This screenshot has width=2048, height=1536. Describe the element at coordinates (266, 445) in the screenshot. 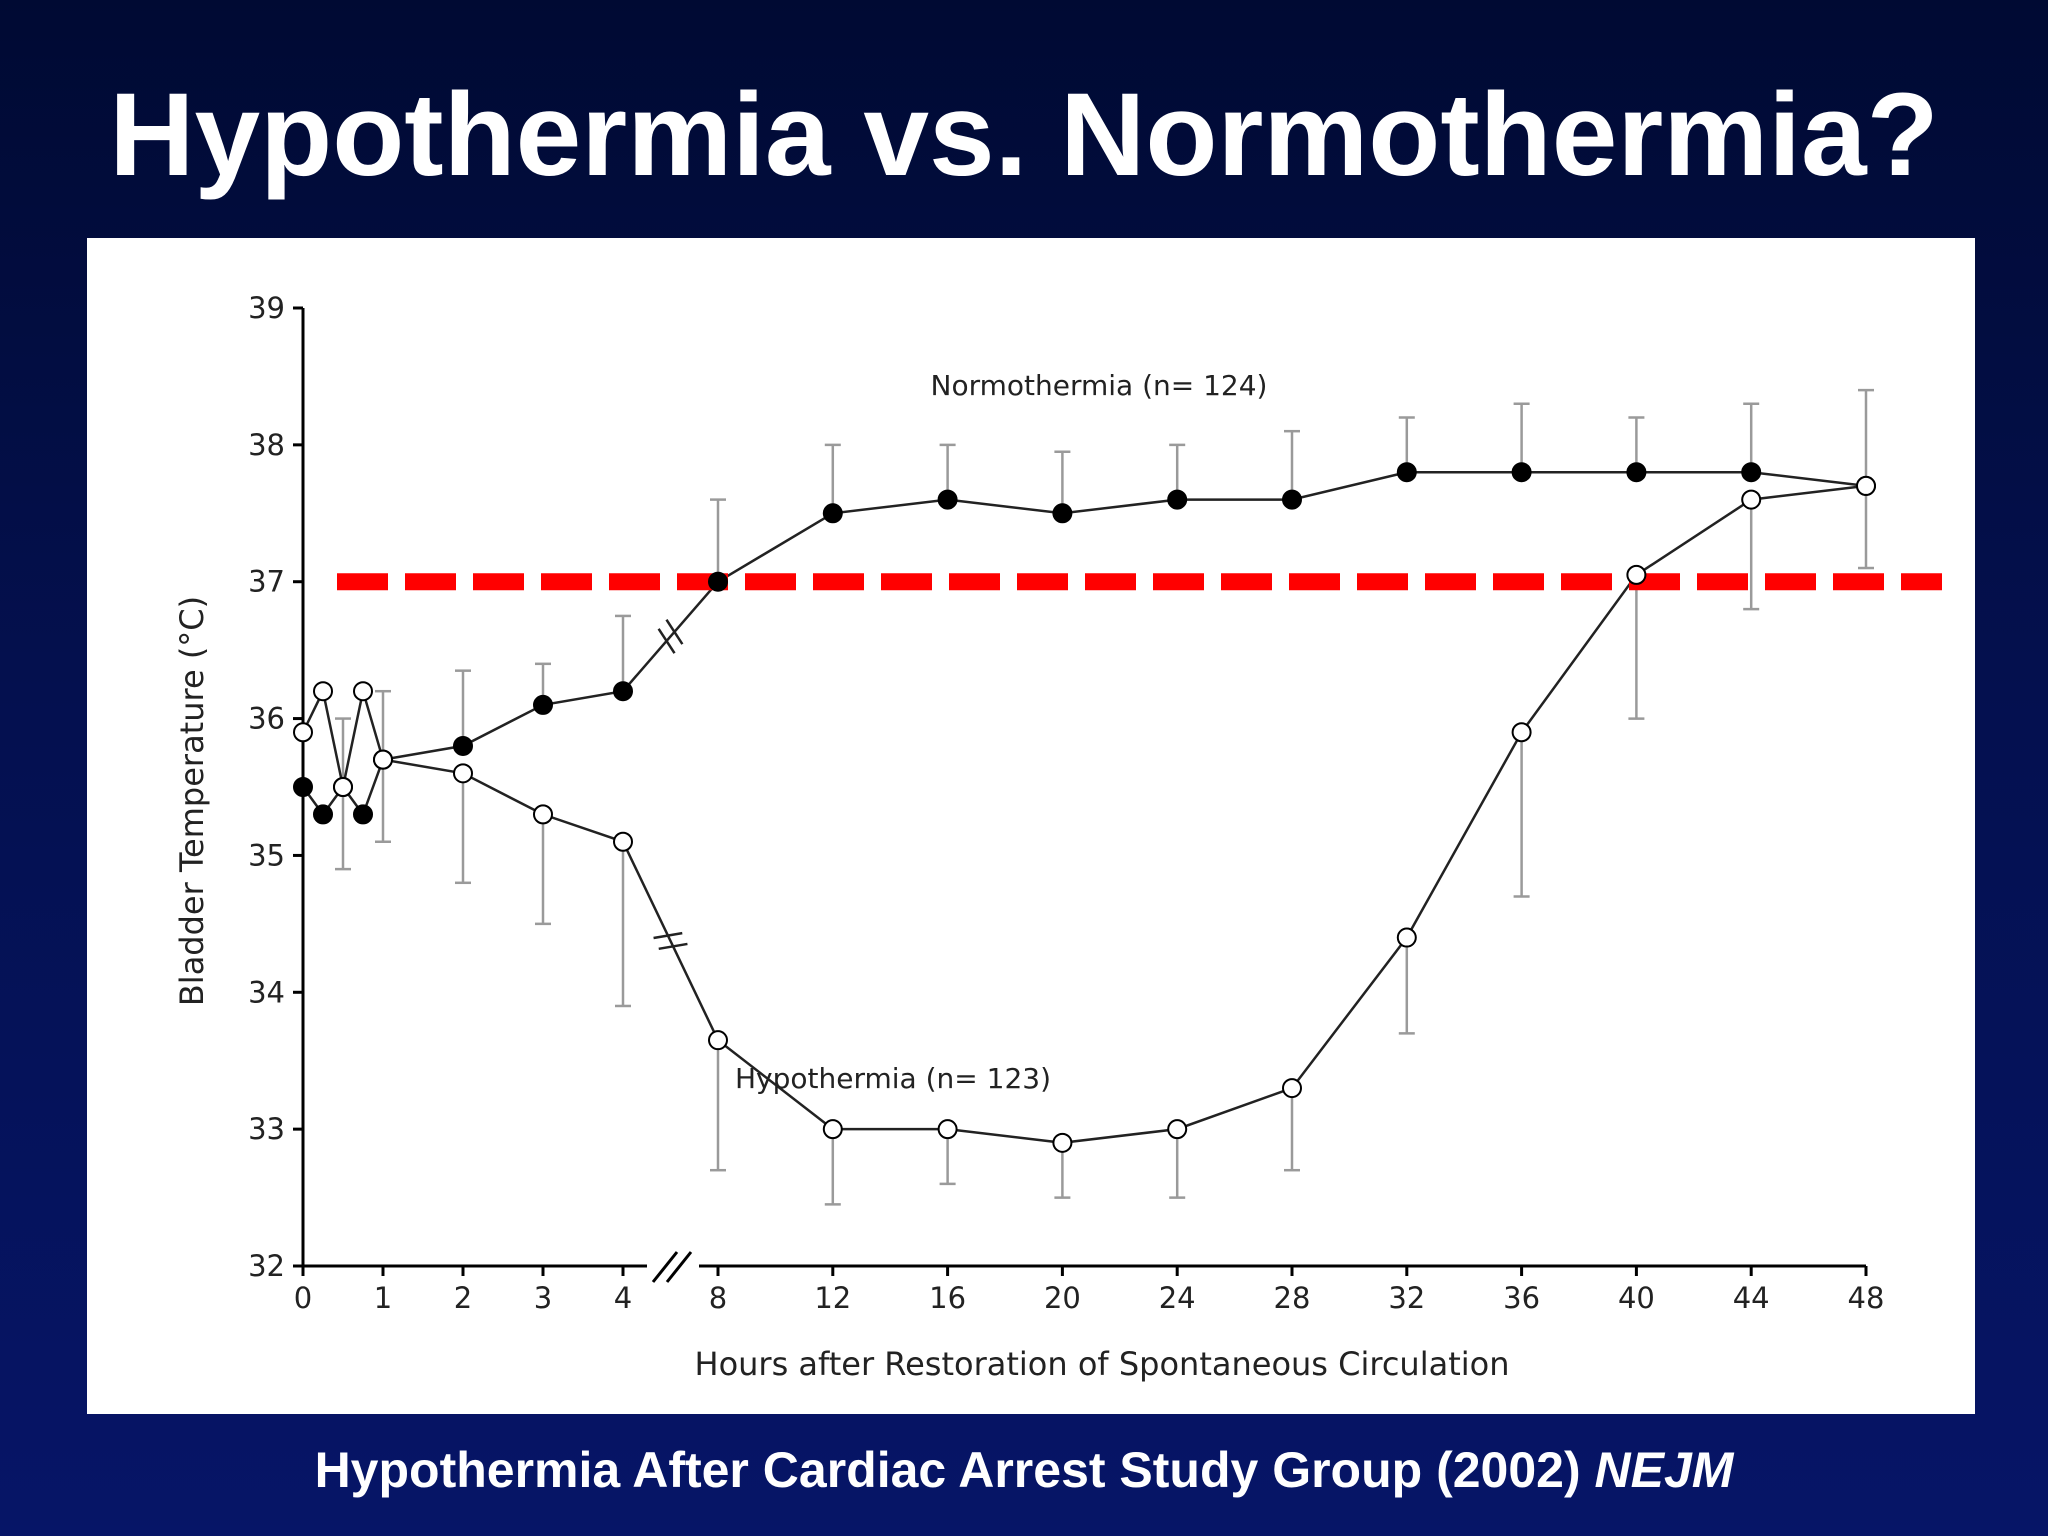

I see `y-tick-label: 38` at that location.